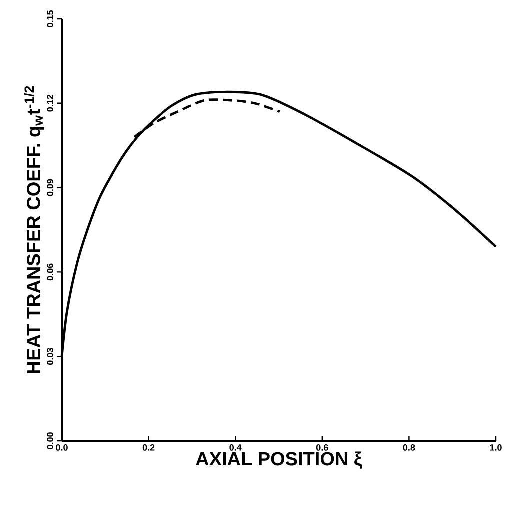  Describe the element at coordinates (236, 447) in the screenshot. I see `x-tick-label: 0.4` at that location.